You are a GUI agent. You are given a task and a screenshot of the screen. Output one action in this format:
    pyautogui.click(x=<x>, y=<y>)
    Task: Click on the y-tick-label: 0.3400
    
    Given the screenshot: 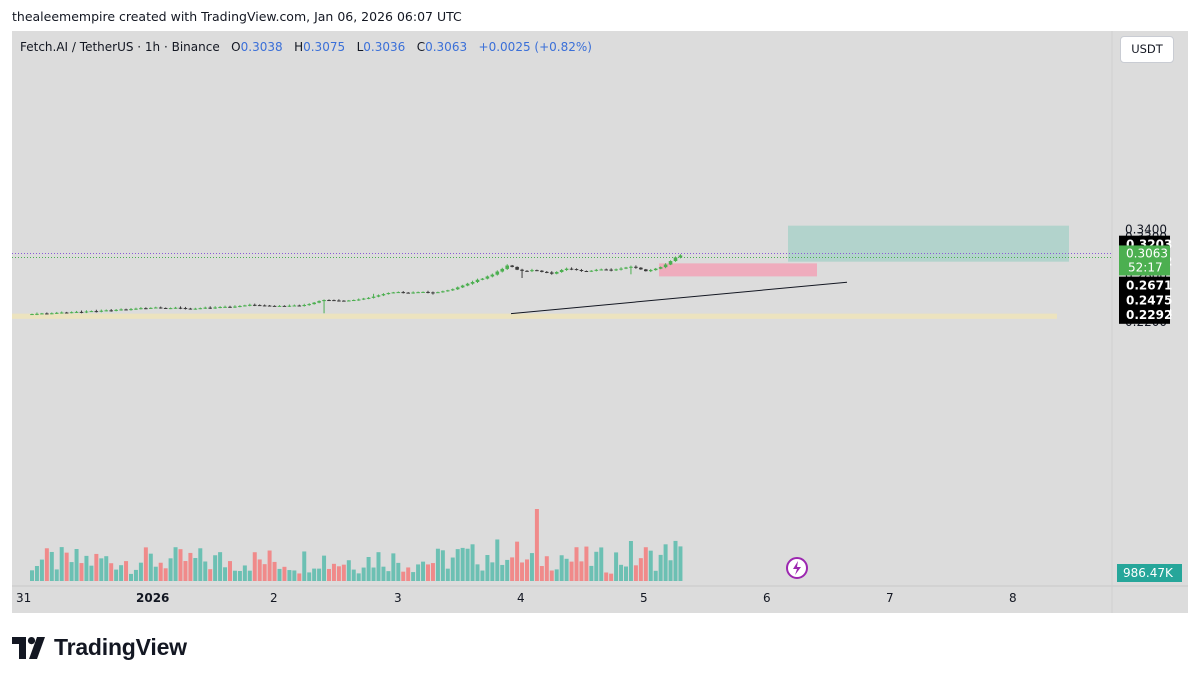 What is the action you would take?
    pyautogui.click(x=1146, y=230)
    